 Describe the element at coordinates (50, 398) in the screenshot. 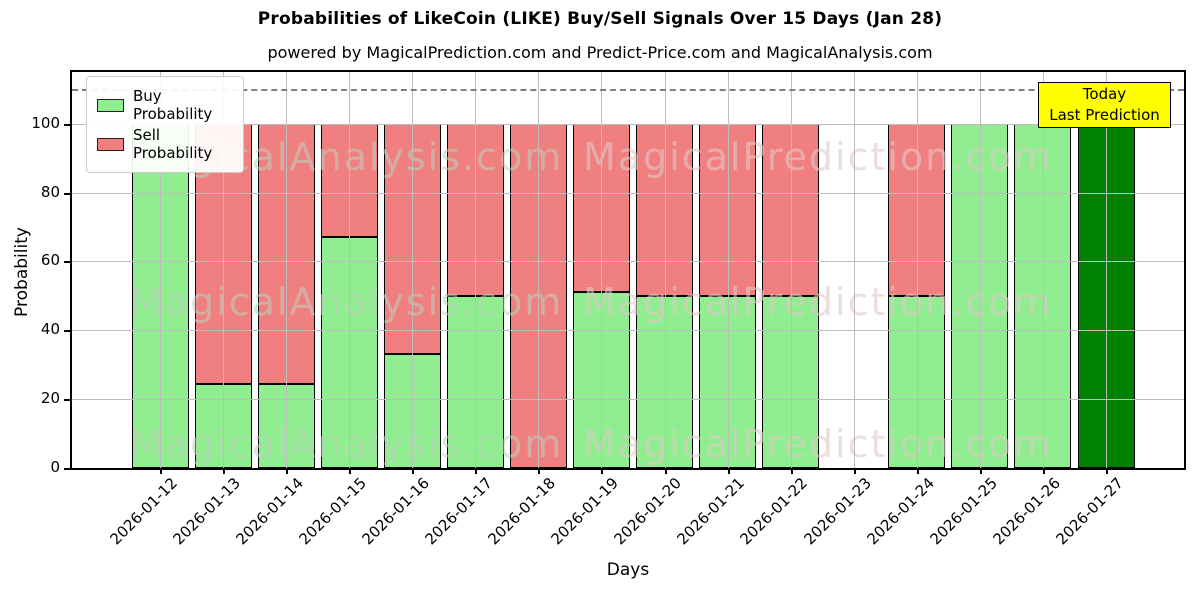

I see `y-tick-label: 20` at that location.